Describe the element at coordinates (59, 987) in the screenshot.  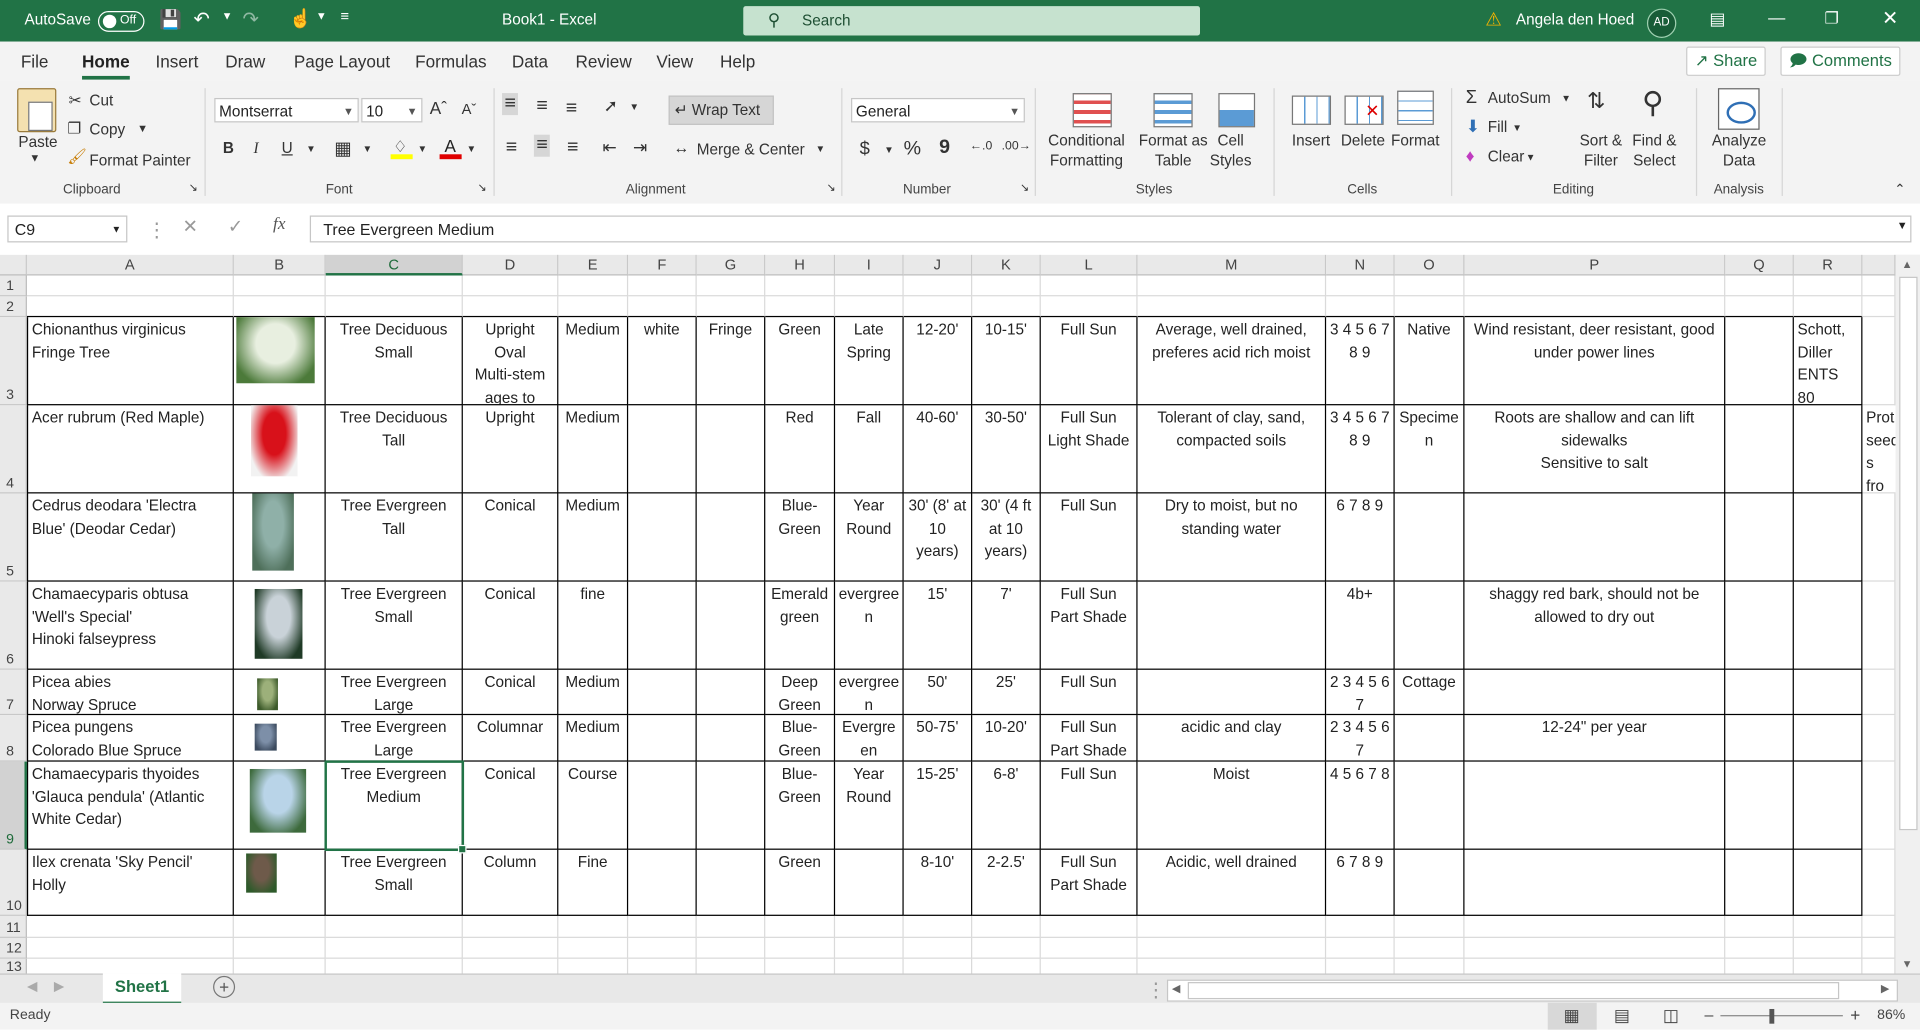
I see `next-sheet-icon: ▶` at that location.